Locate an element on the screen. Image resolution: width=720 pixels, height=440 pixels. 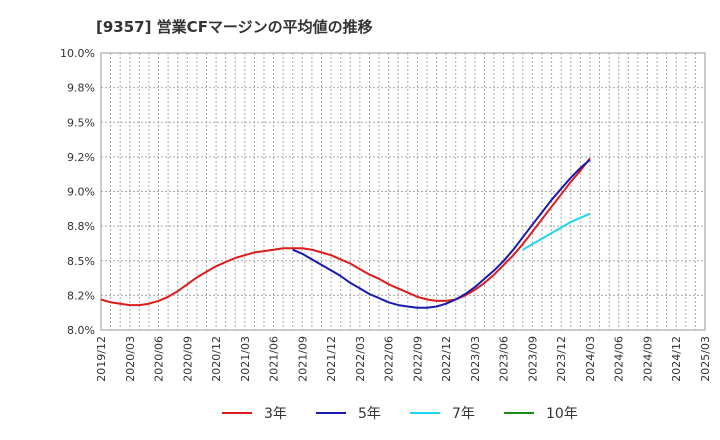
x-tick-label: 2023/06 is located at coordinates (504, 359).